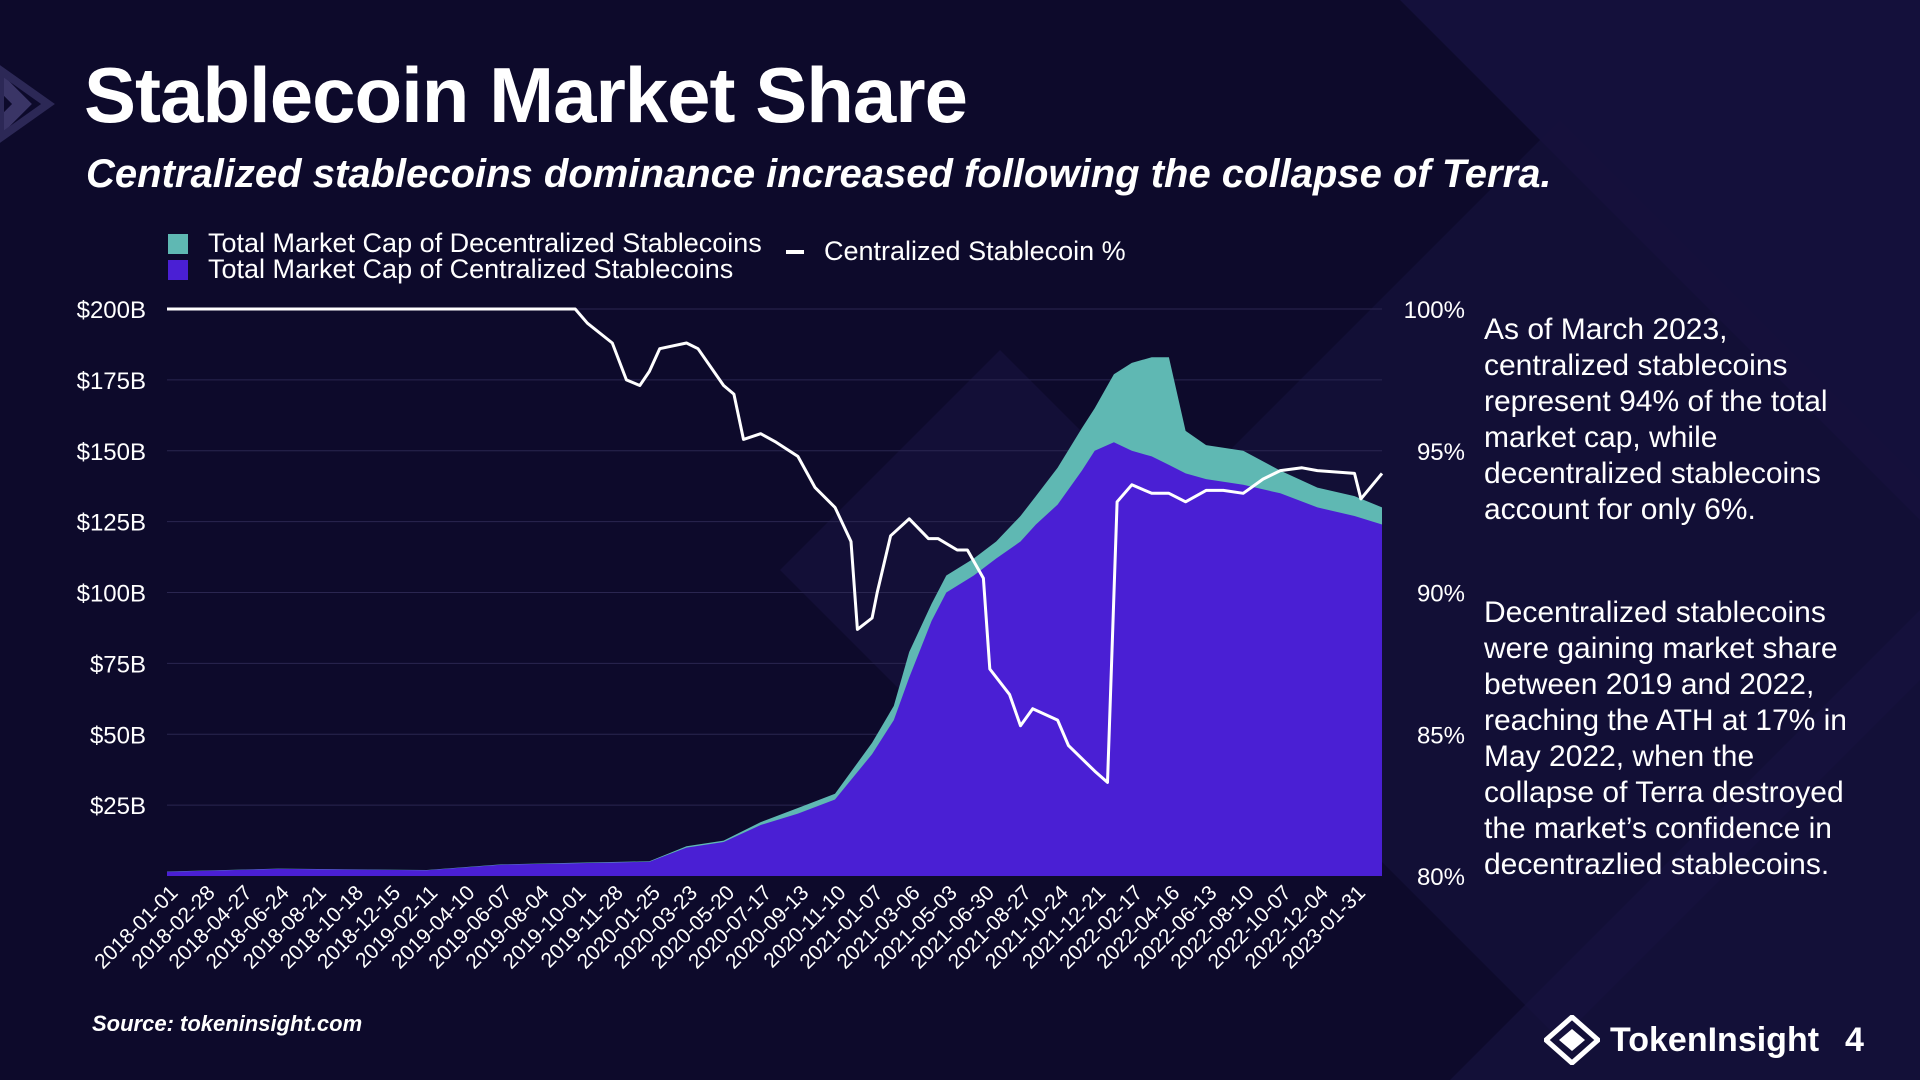 The image size is (1920, 1080). Describe the element at coordinates (1715, 1039) in the screenshot. I see `brand-name: TokenInsight` at that location.